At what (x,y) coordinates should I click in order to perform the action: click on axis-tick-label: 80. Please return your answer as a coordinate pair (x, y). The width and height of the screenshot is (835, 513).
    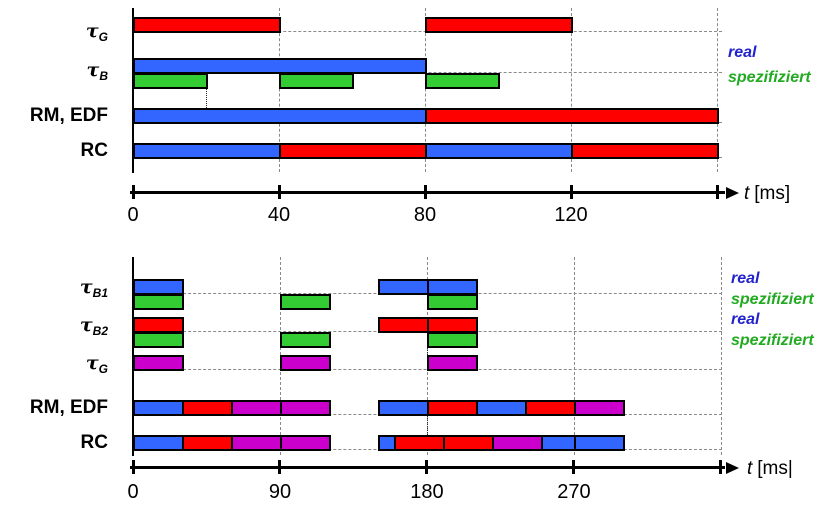
    Looking at the image, I should click on (425, 215).